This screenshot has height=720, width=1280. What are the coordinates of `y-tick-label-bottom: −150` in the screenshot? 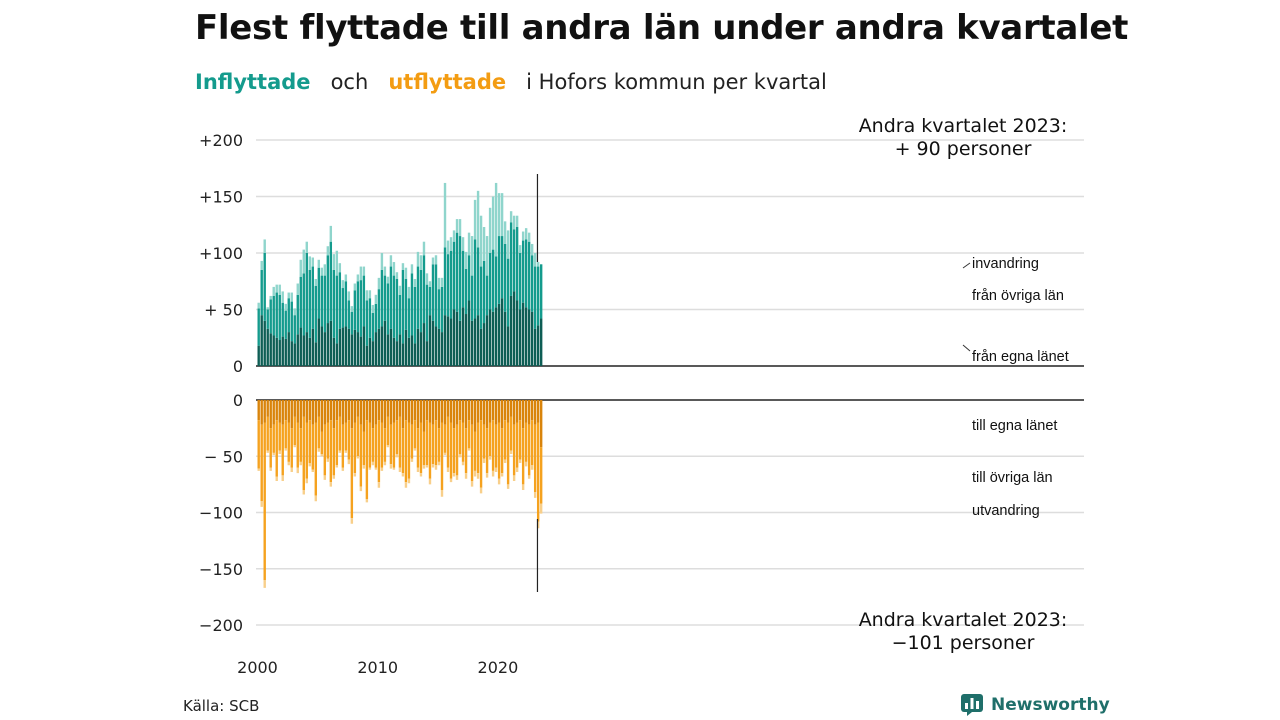 It's located at (221, 569).